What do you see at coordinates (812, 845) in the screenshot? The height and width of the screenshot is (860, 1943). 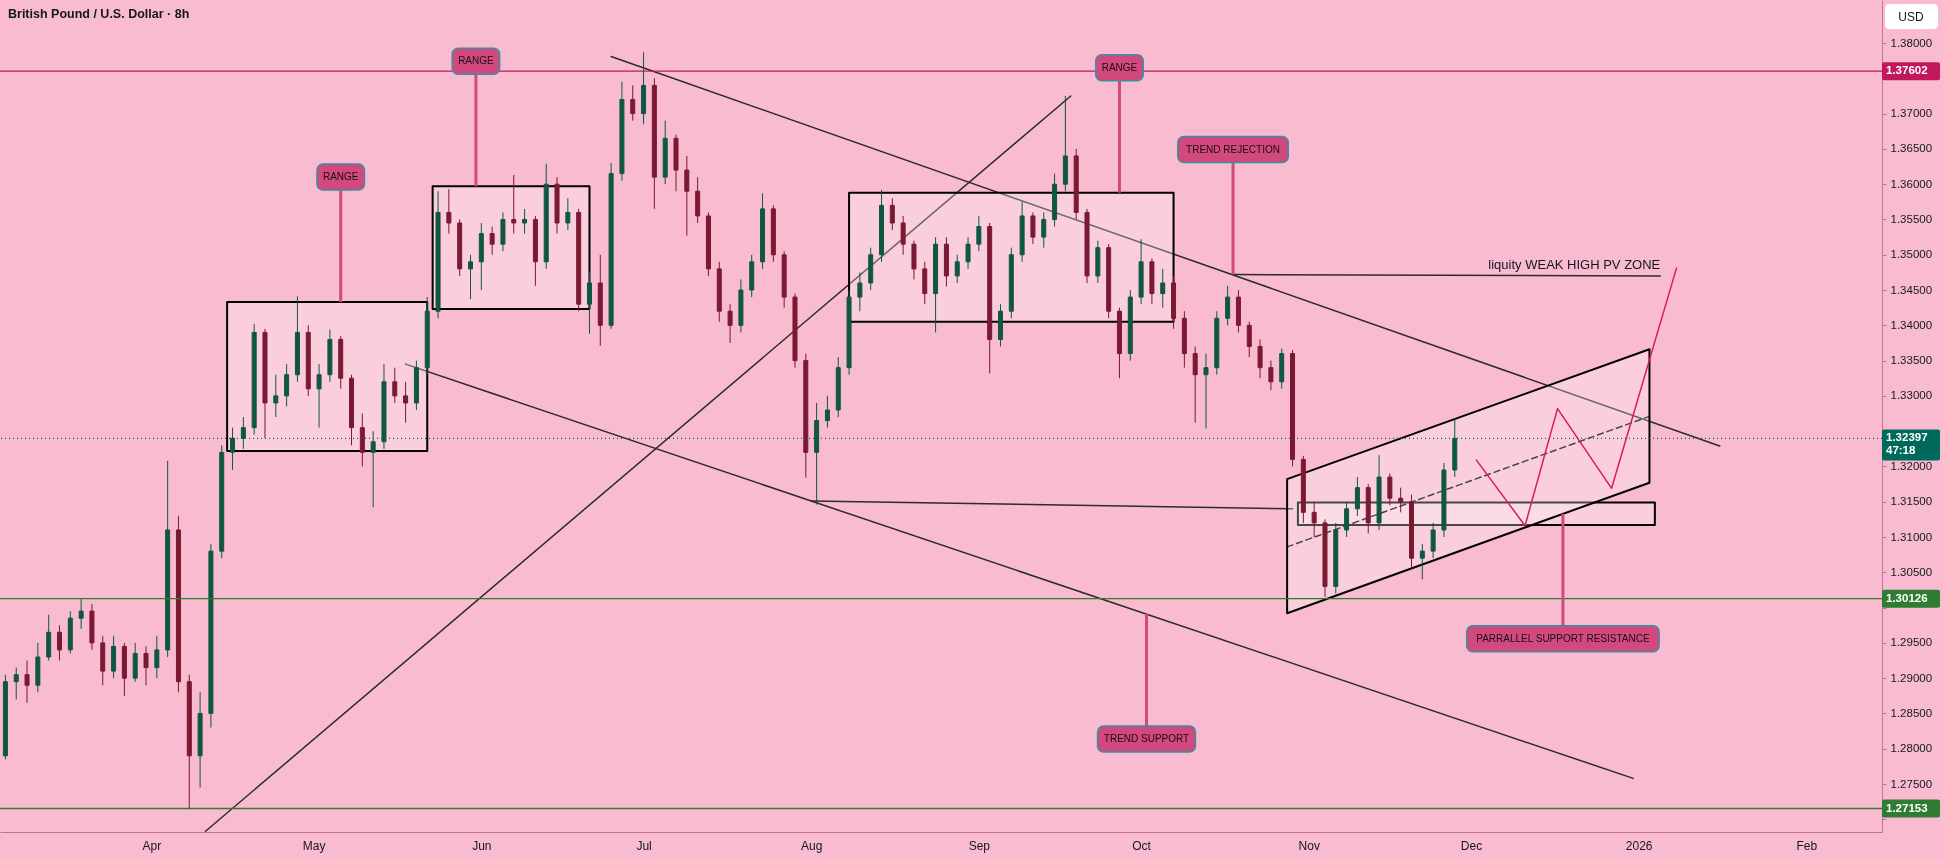 I see `x-tick-label: Aug` at bounding box center [812, 845].